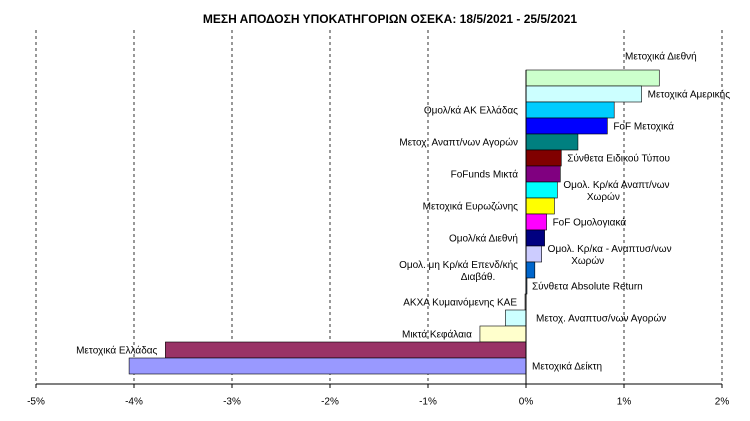  Describe the element at coordinates (616, 185) in the screenshot. I see `label-line: Ομολ. Κρ/κά Αναπτ/νων` at that location.